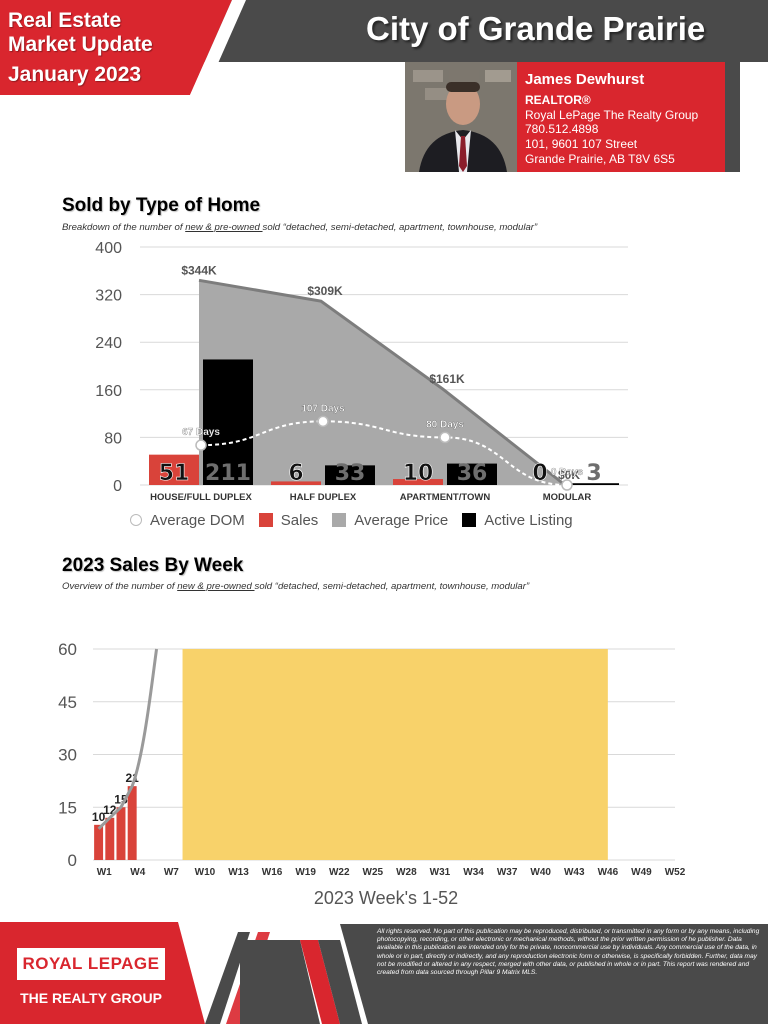  What do you see at coordinates (395, 754) in the screenshot?
I see `future-weeks-block` at bounding box center [395, 754].